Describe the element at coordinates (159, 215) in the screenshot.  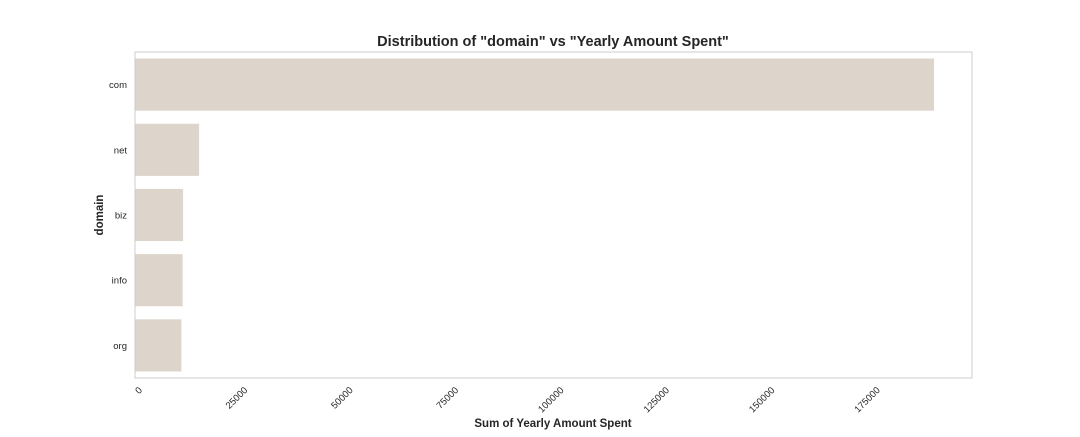
I see `bar-biz` at that location.